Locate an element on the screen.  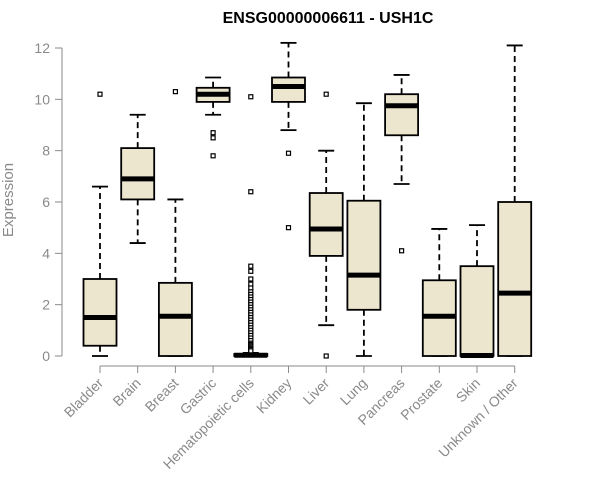
y-tick-label: 10 is located at coordinates (42, 99).